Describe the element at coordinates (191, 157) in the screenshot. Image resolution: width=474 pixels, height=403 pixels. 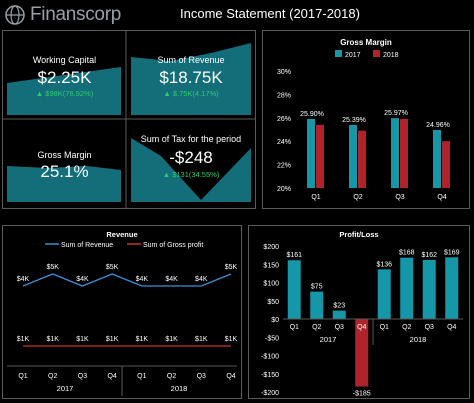
I see `kpi-value: -$248` at that location.